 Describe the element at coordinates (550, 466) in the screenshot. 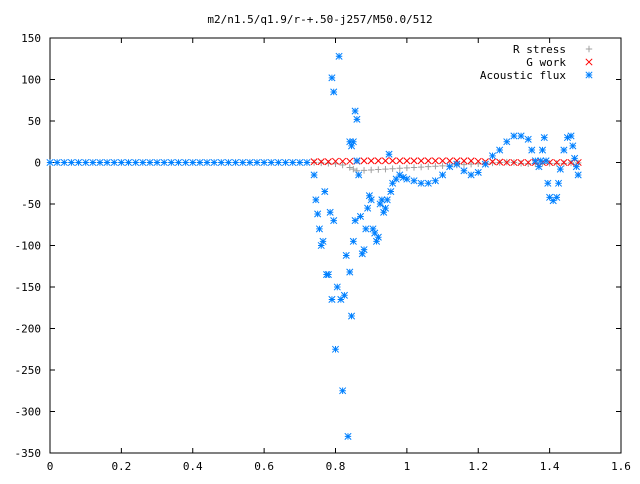

I see `x-tick-label: 1.4` at that location.